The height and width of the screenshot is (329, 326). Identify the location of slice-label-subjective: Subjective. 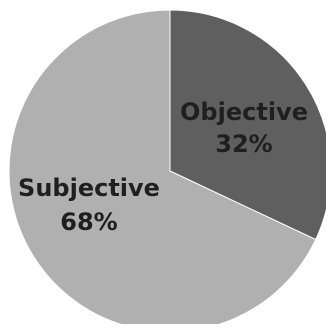
(89, 188).